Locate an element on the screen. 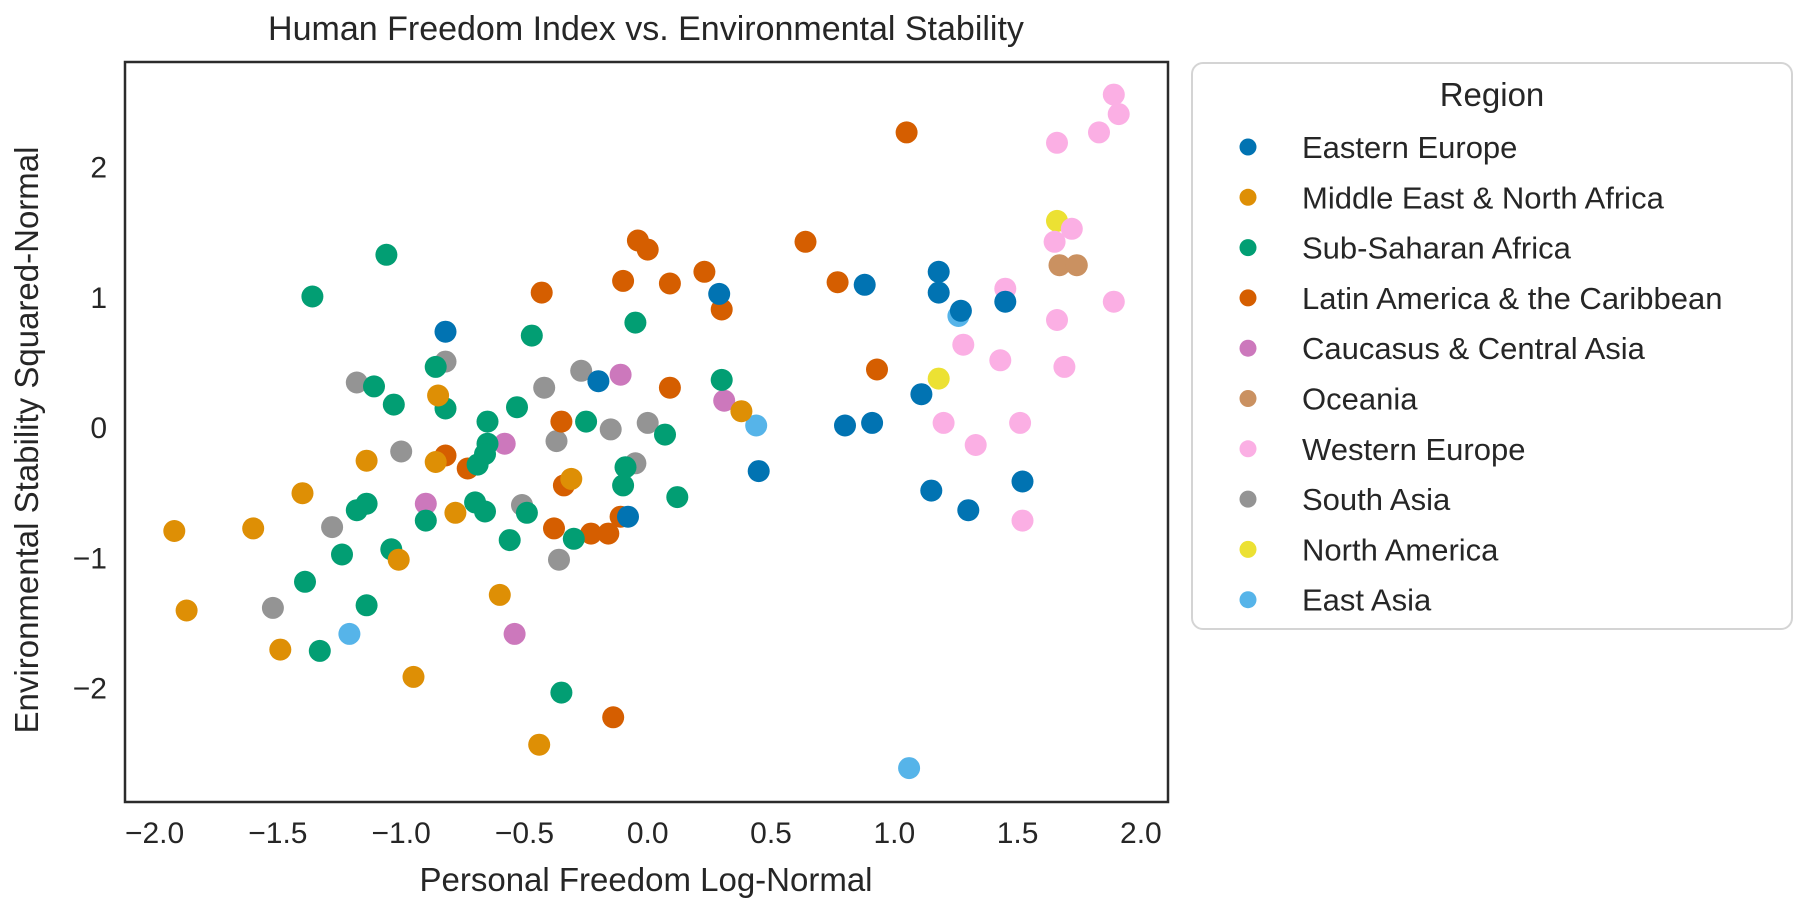 The image size is (1811, 920). x-tick-label: 2.0 is located at coordinates (1141, 833).